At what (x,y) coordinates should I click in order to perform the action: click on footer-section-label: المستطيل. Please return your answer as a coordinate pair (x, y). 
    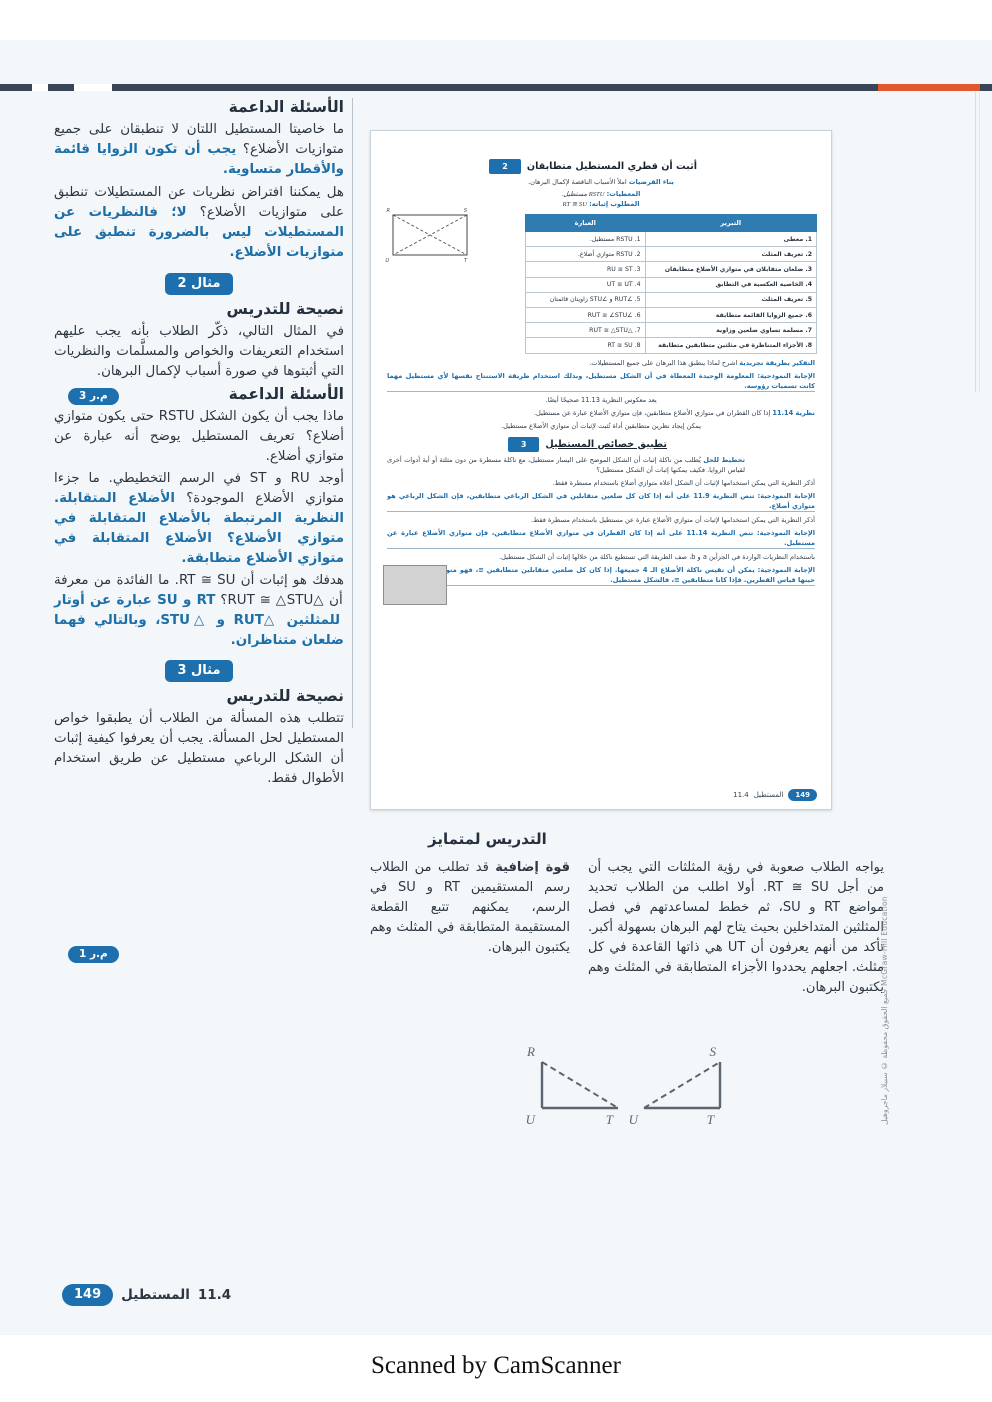
    Looking at the image, I should click on (155, 1295).